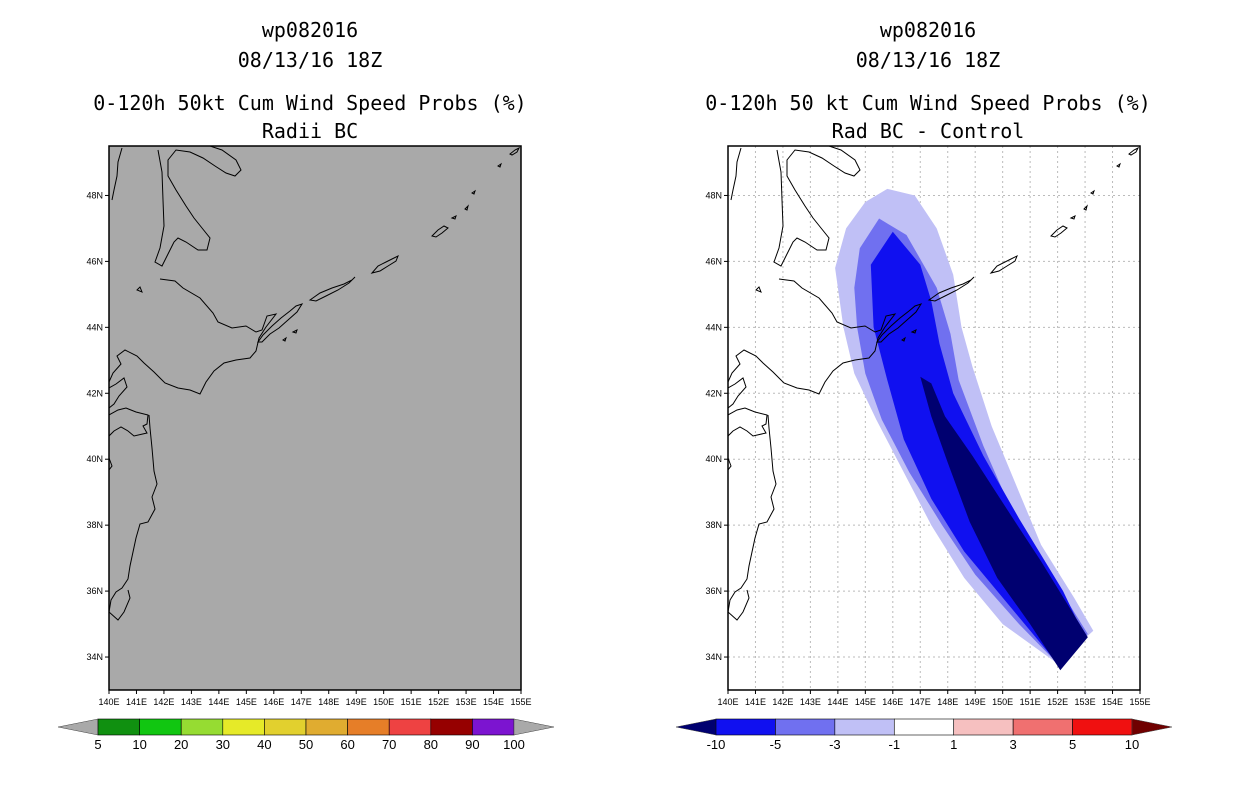 The width and height of the screenshot is (1236, 800). What do you see at coordinates (223, 744) in the screenshot?
I see `colorbar-label: 30` at bounding box center [223, 744].